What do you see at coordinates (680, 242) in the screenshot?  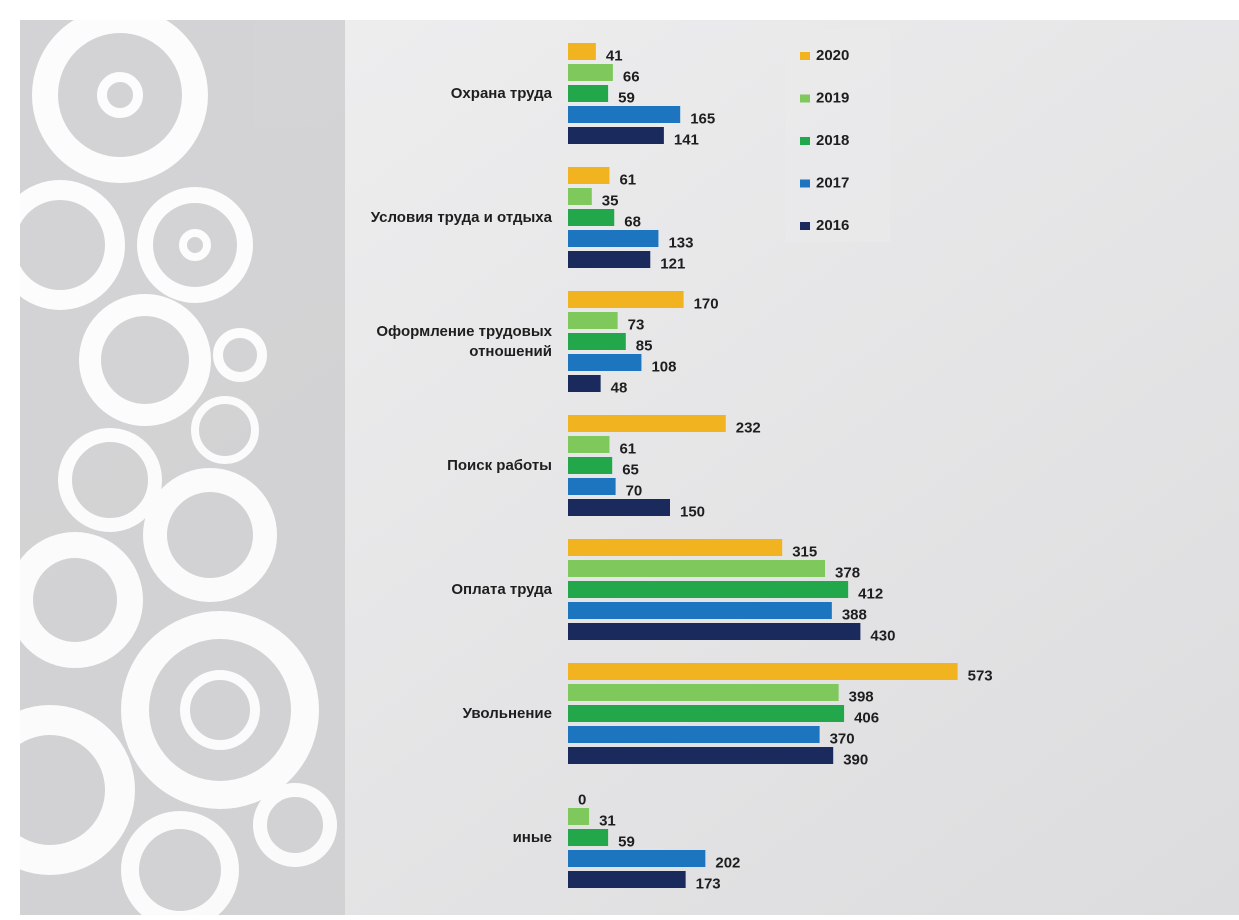 I see `value-label: 133` at bounding box center [680, 242].